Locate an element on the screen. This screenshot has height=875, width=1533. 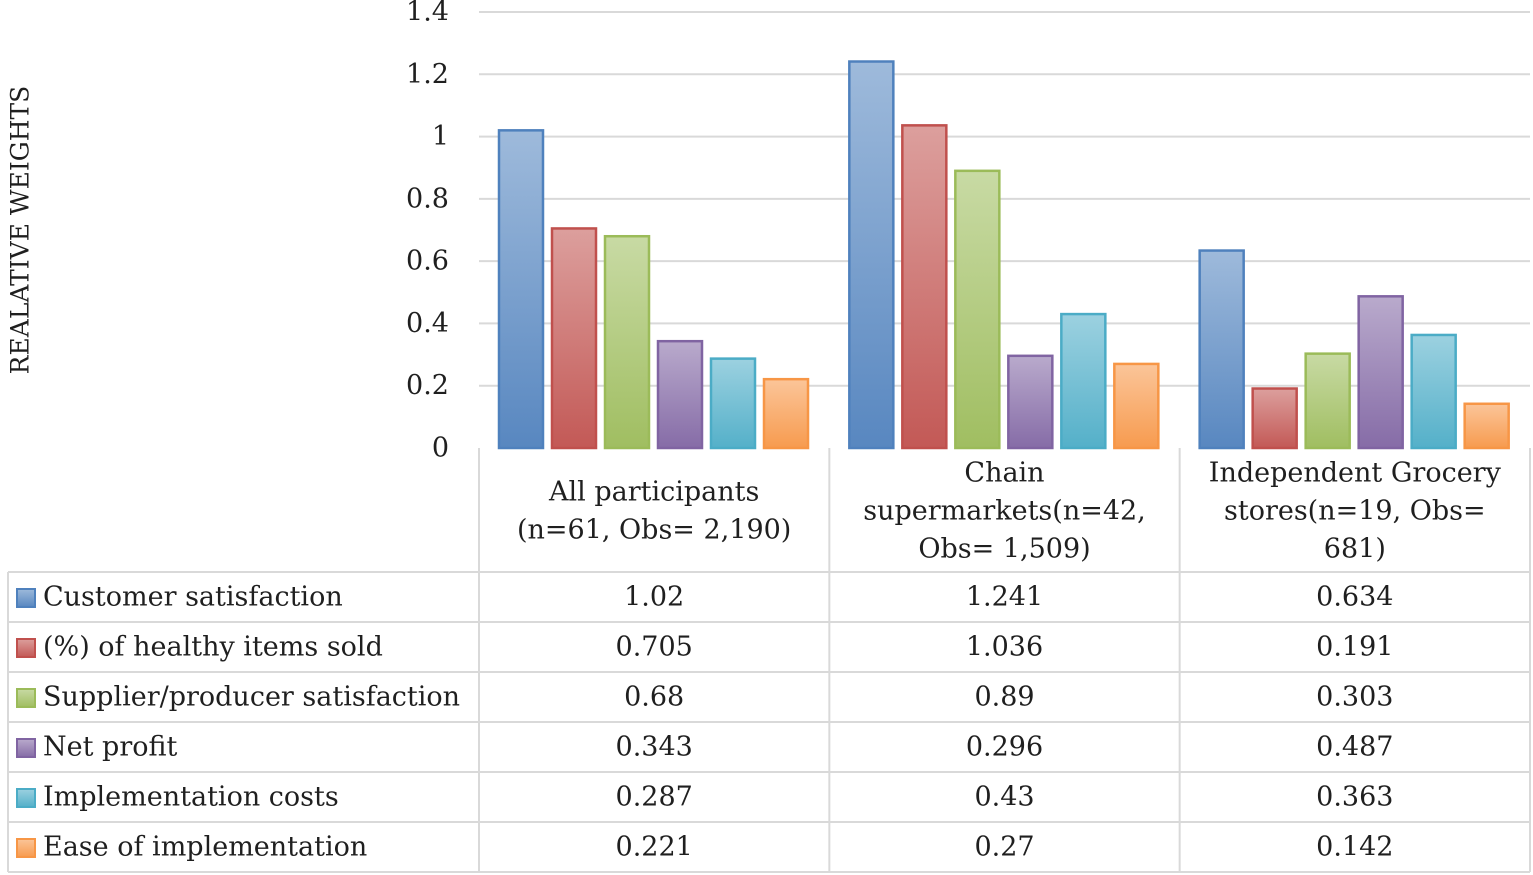
category-label: Independent Grocery is located at coordinates (1355, 473).